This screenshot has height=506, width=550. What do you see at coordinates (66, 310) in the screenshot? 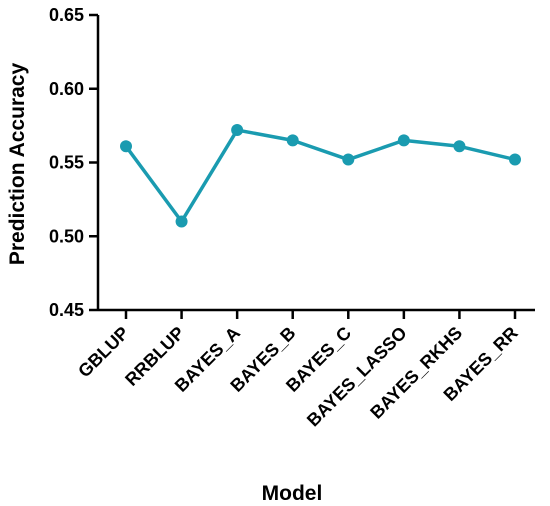
I see `y-tick-label: 0.45` at bounding box center [66, 310].